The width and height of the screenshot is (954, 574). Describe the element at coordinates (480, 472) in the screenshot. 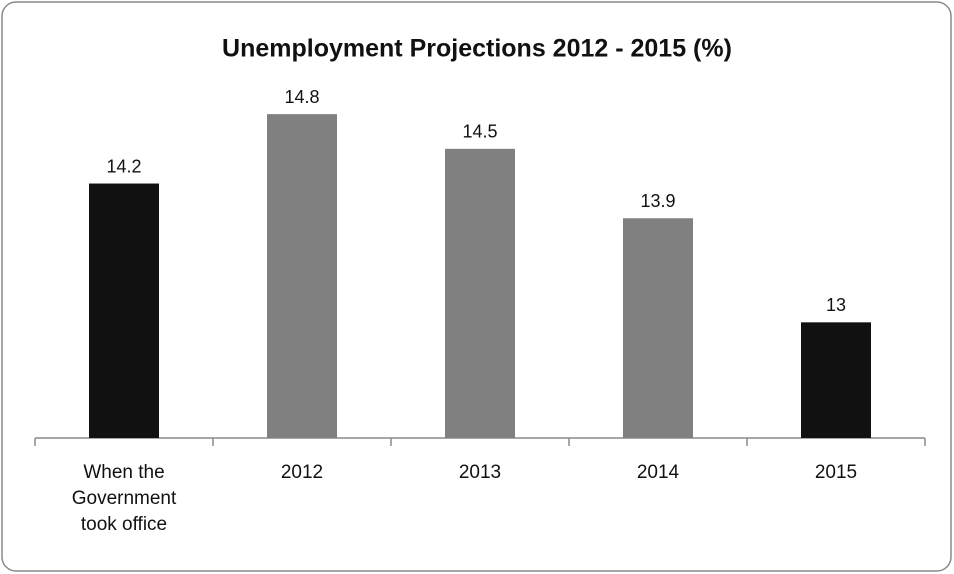

I see `x-tick-label: 2013` at that location.